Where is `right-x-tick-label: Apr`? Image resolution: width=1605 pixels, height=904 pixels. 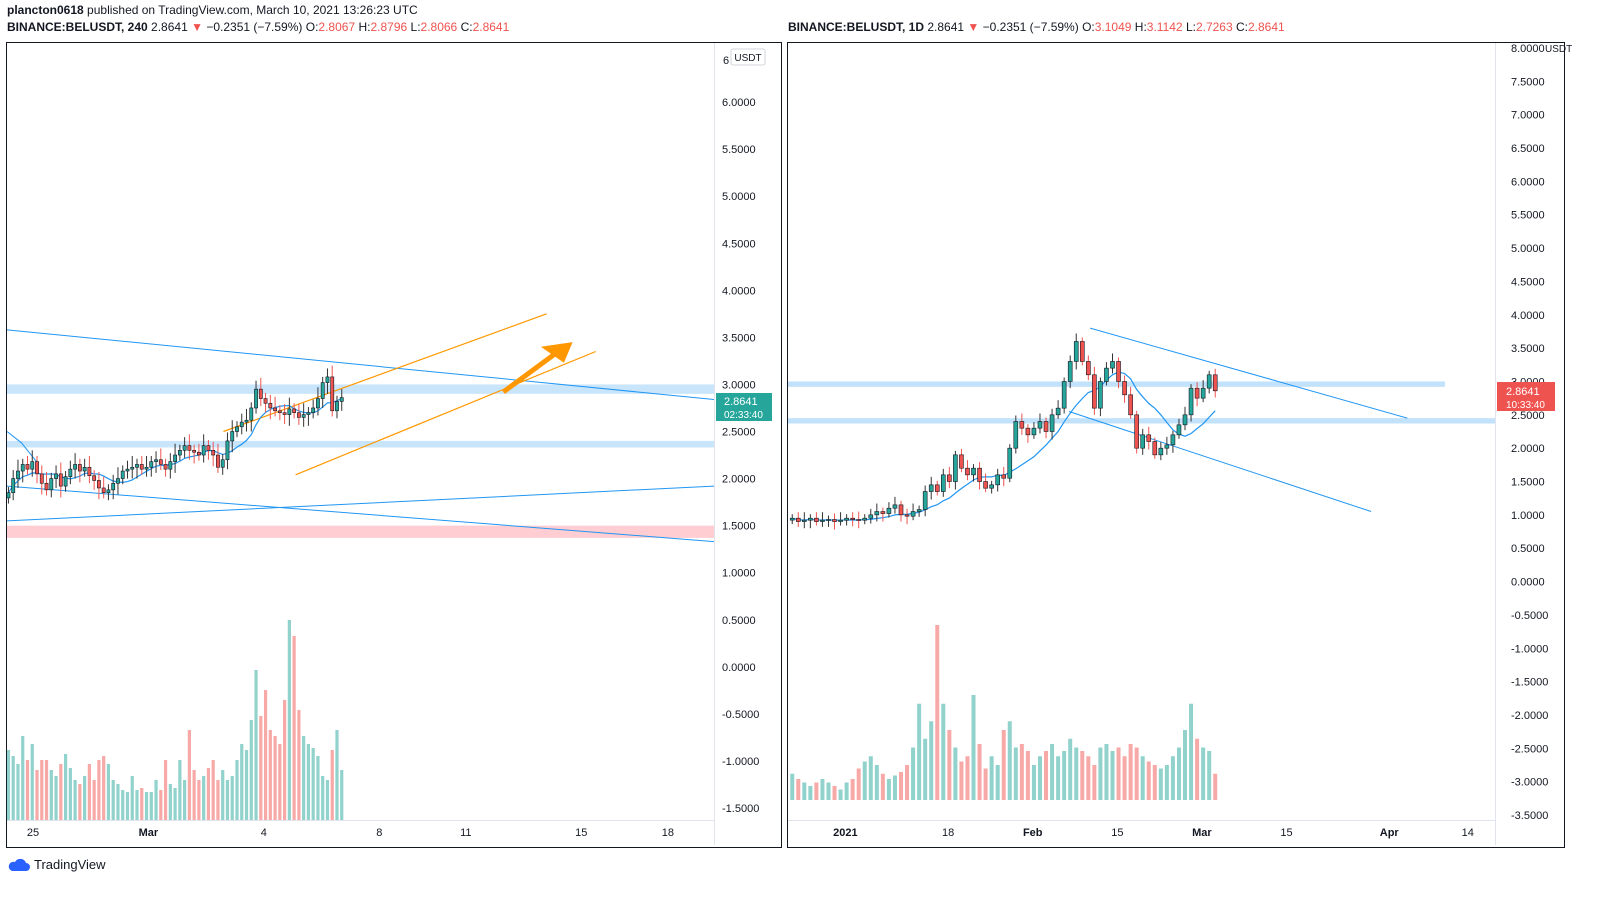
right-x-tick-label: Apr is located at coordinates (1390, 833).